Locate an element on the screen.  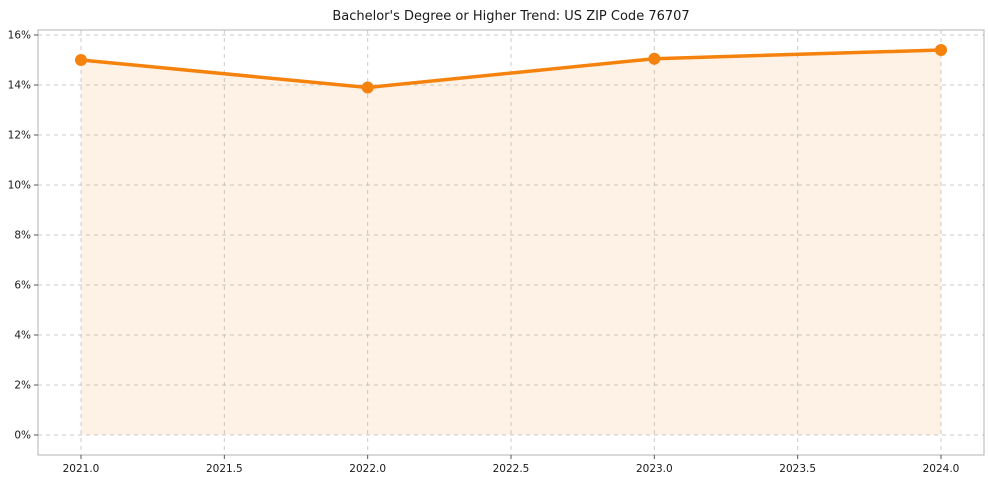
x-tick-label: 2024.0 is located at coordinates (941, 469).